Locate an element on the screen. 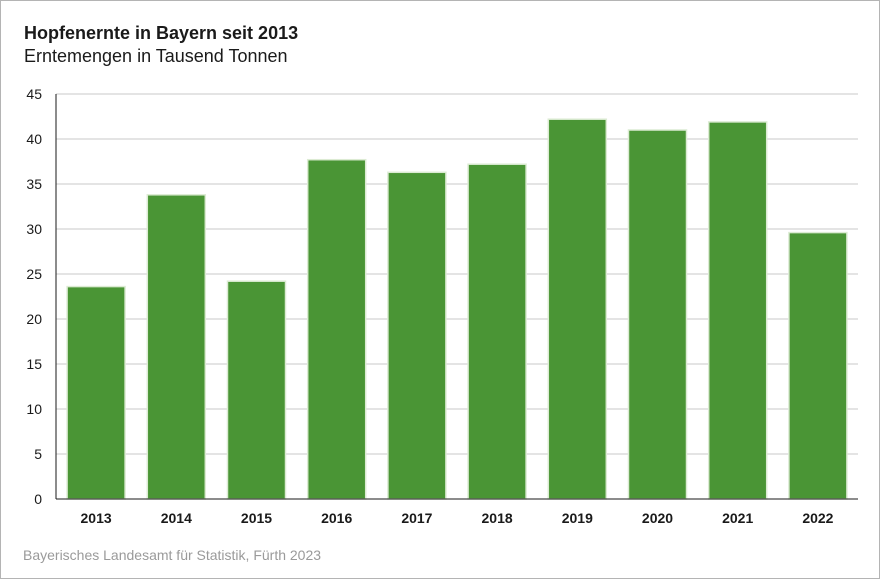 This screenshot has height=579, width=880. y-axis-ticks: 0 5 10 15 20 25 30 35 40 45 is located at coordinates (34, 296).